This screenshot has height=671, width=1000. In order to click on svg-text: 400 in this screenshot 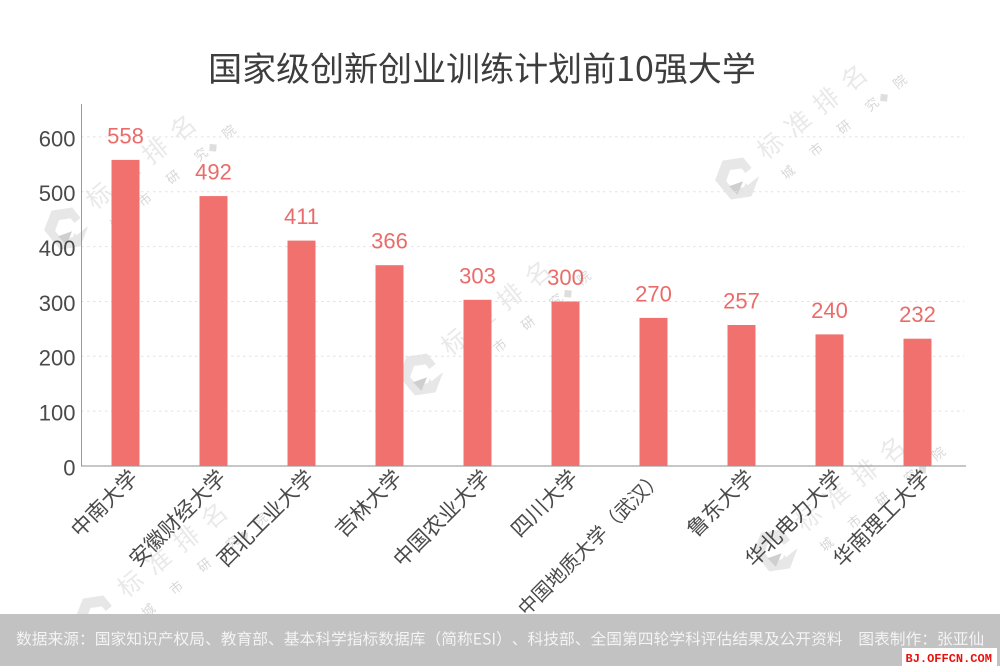, I will do `click(57, 248)`.